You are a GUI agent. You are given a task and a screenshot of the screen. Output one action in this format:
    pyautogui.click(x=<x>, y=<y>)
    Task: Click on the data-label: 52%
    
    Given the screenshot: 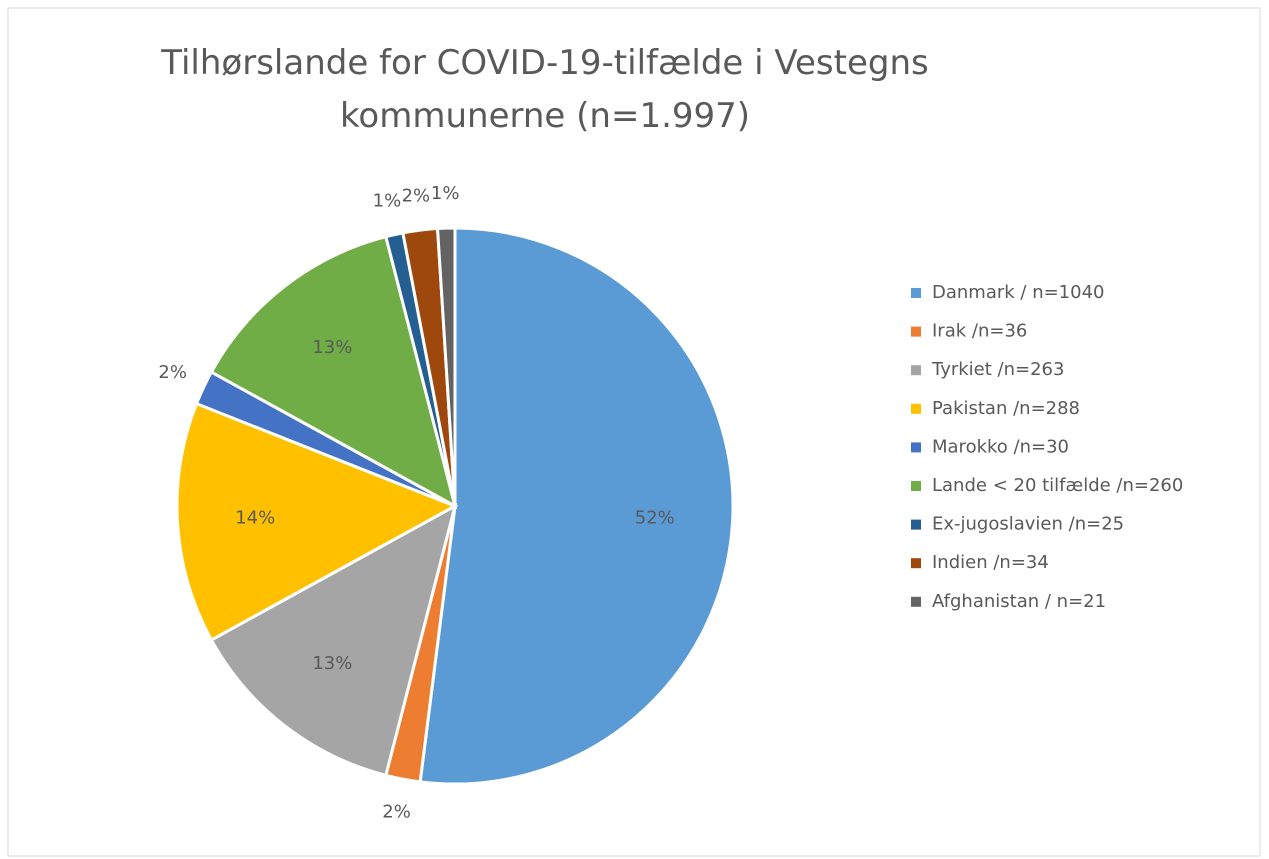 What is the action you would take?
    pyautogui.click(x=655, y=518)
    